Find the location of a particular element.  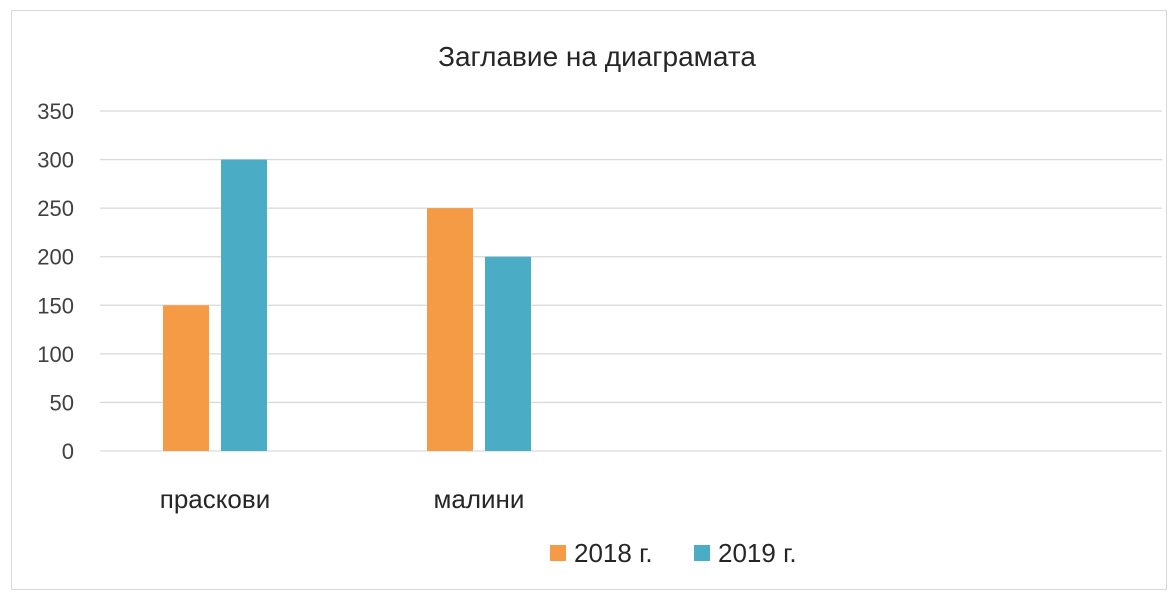

y-tick-label: 250 is located at coordinates (55, 208).